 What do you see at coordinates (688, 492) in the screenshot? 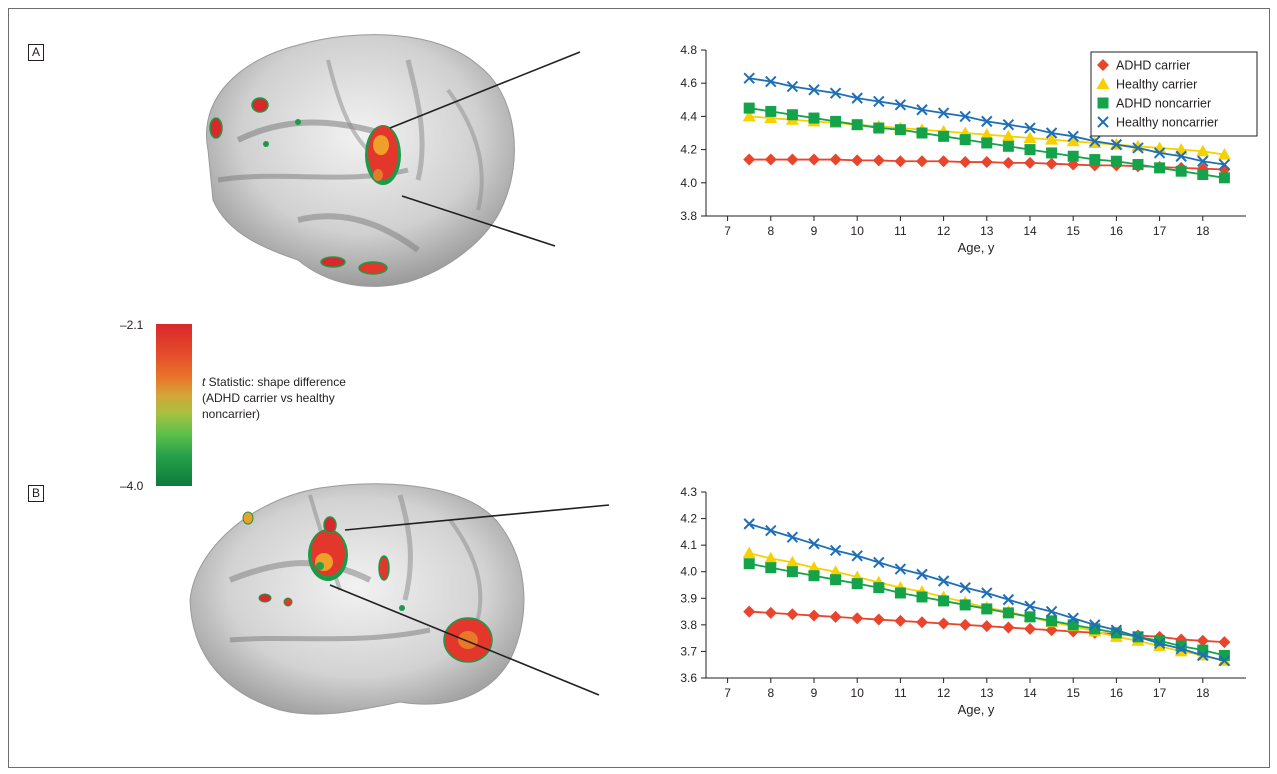
I see `y-tick-label: 4.3` at bounding box center [688, 492].